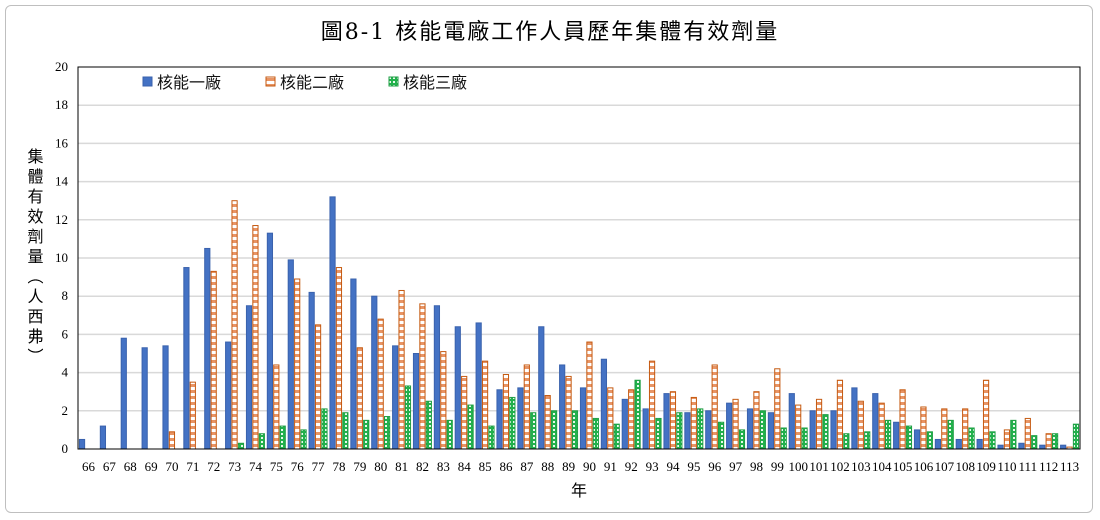  What do you see at coordinates (1034, 442) in the screenshot?
I see `bar-核能三廠-111` at bounding box center [1034, 442].